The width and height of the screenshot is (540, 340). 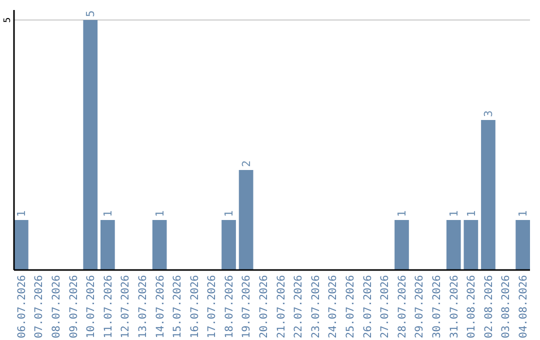 I want to click on x-tick-label: 15.07.2026, so click(x=178, y=306).